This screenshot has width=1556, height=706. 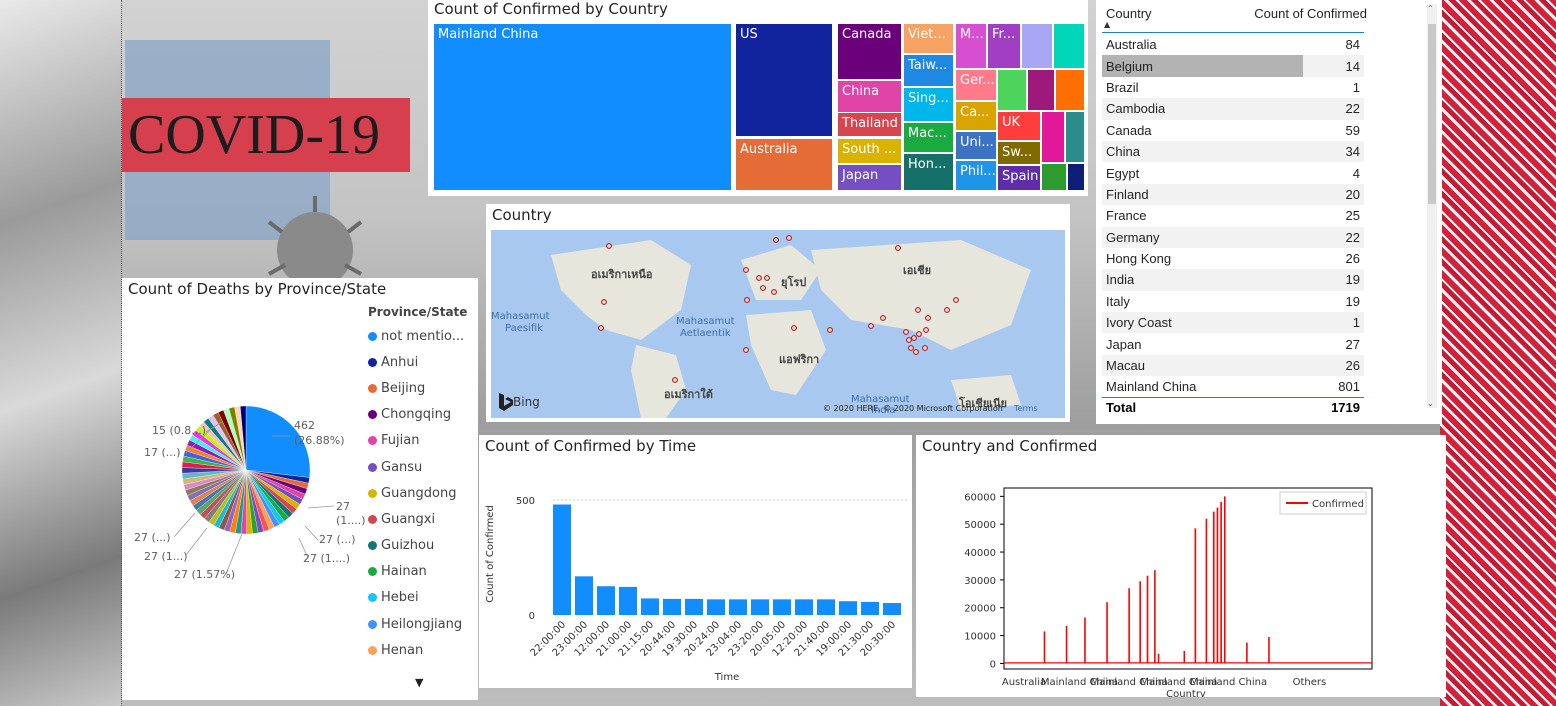 I want to click on treemap-cell: Japan, so click(x=869, y=177).